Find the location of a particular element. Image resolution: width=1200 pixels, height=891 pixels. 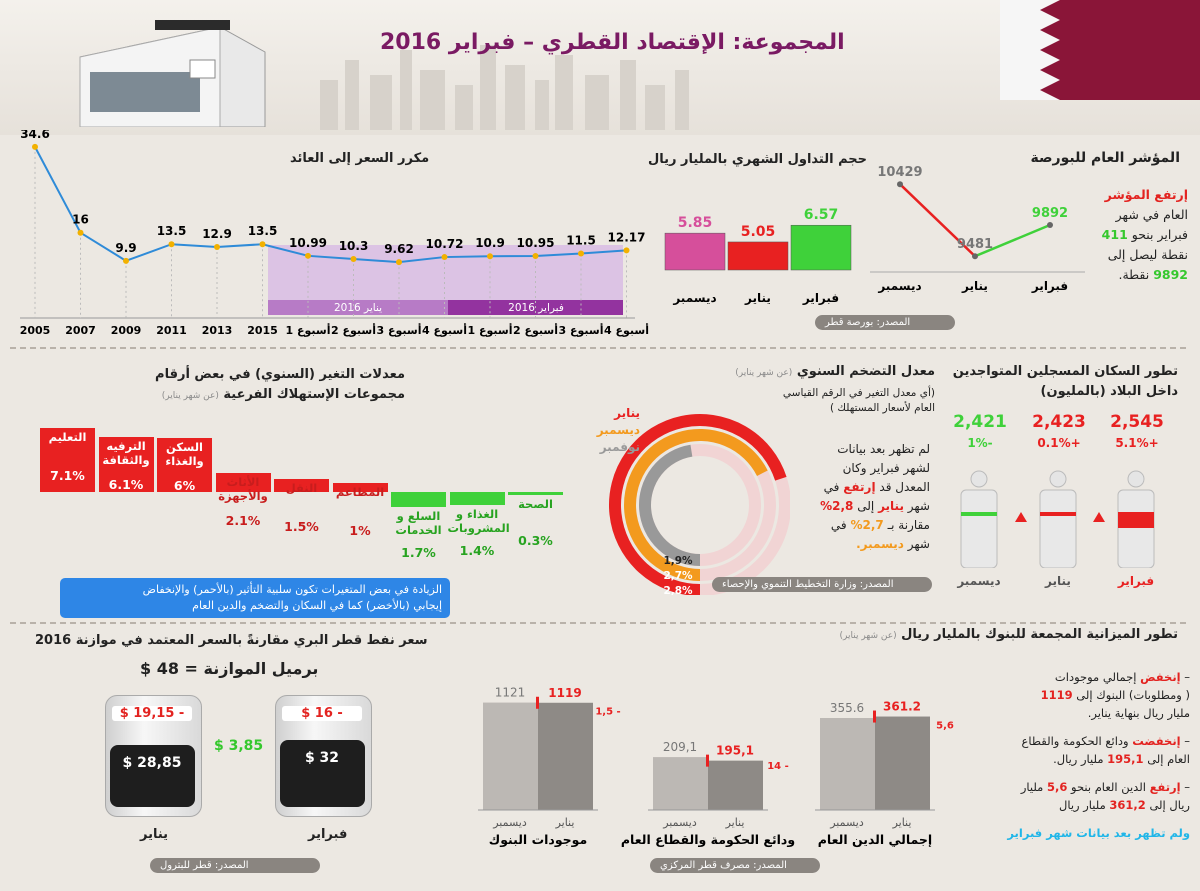

population-value: 2,423 is located at coordinates (1059, 422).